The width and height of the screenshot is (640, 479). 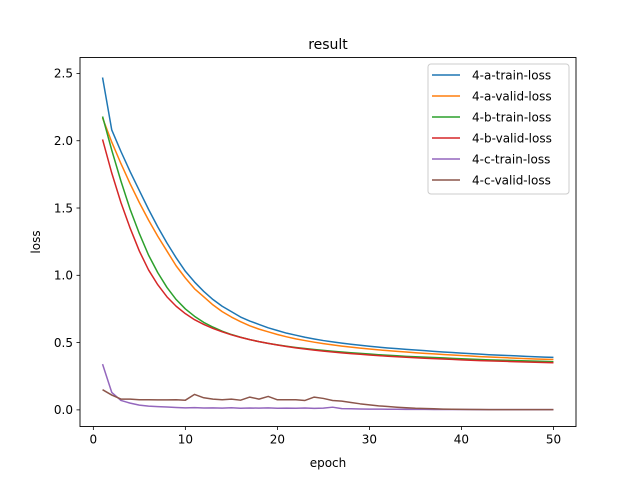 What do you see at coordinates (36, 241) in the screenshot?
I see `y-axis-label: loss` at bounding box center [36, 241].